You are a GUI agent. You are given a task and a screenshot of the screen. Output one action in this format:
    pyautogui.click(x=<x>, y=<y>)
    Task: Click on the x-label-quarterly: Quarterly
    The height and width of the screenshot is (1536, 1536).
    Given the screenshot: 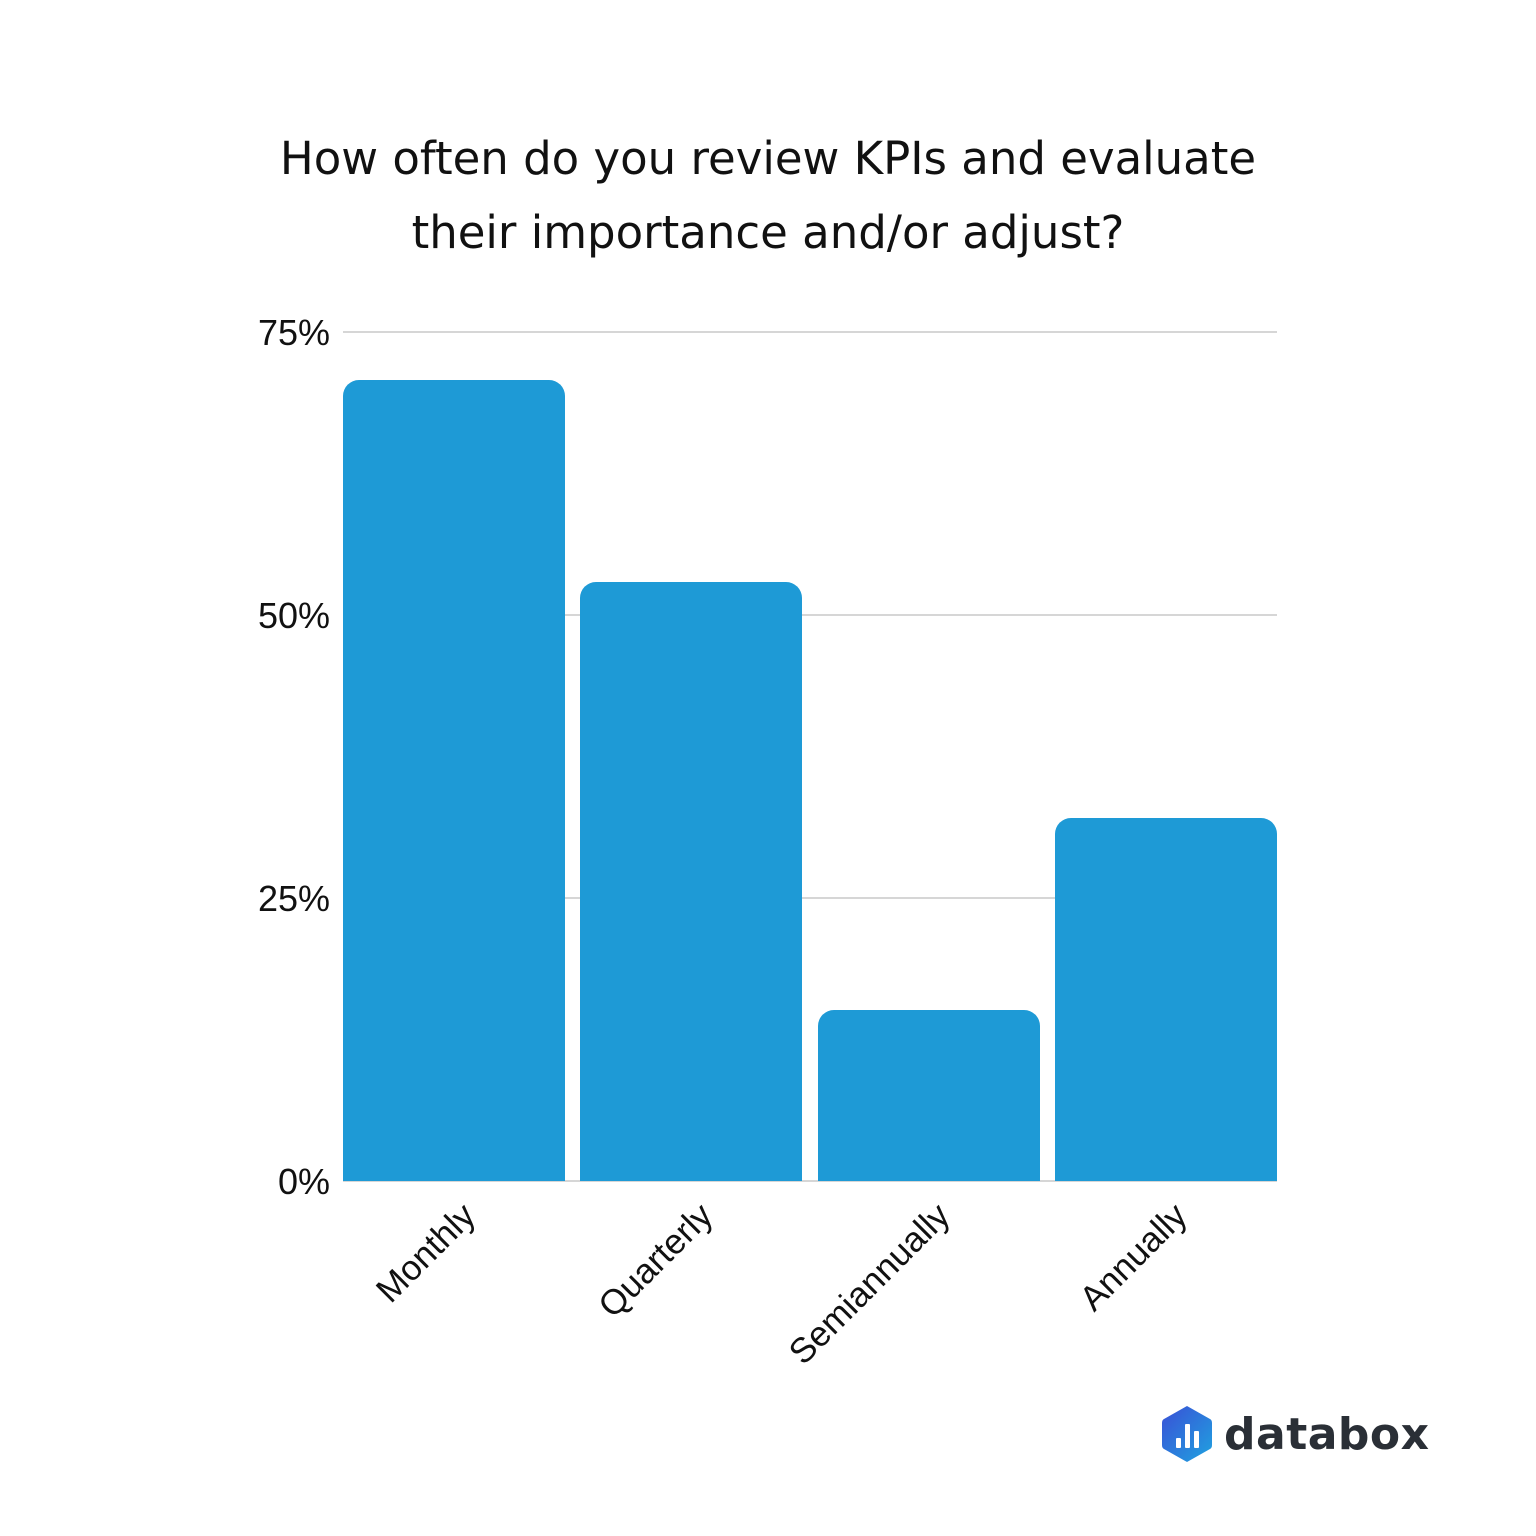 What is the action you would take?
    pyautogui.click(x=656, y=1260)
    